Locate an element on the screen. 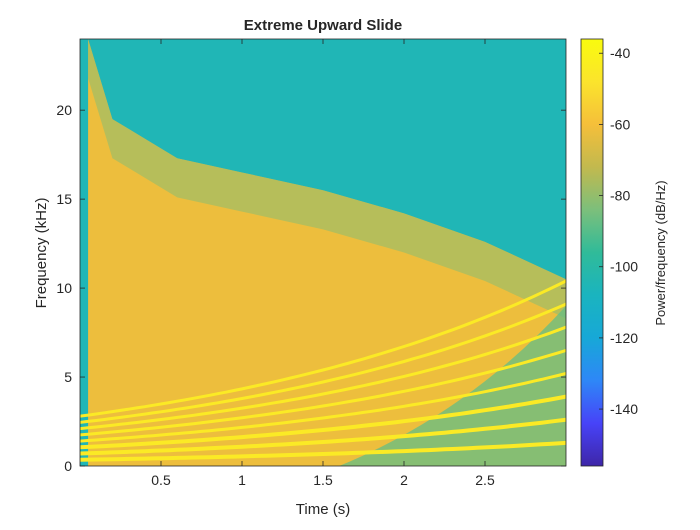  x-tick-label: 1.5 is located at coordinates (323, 480).